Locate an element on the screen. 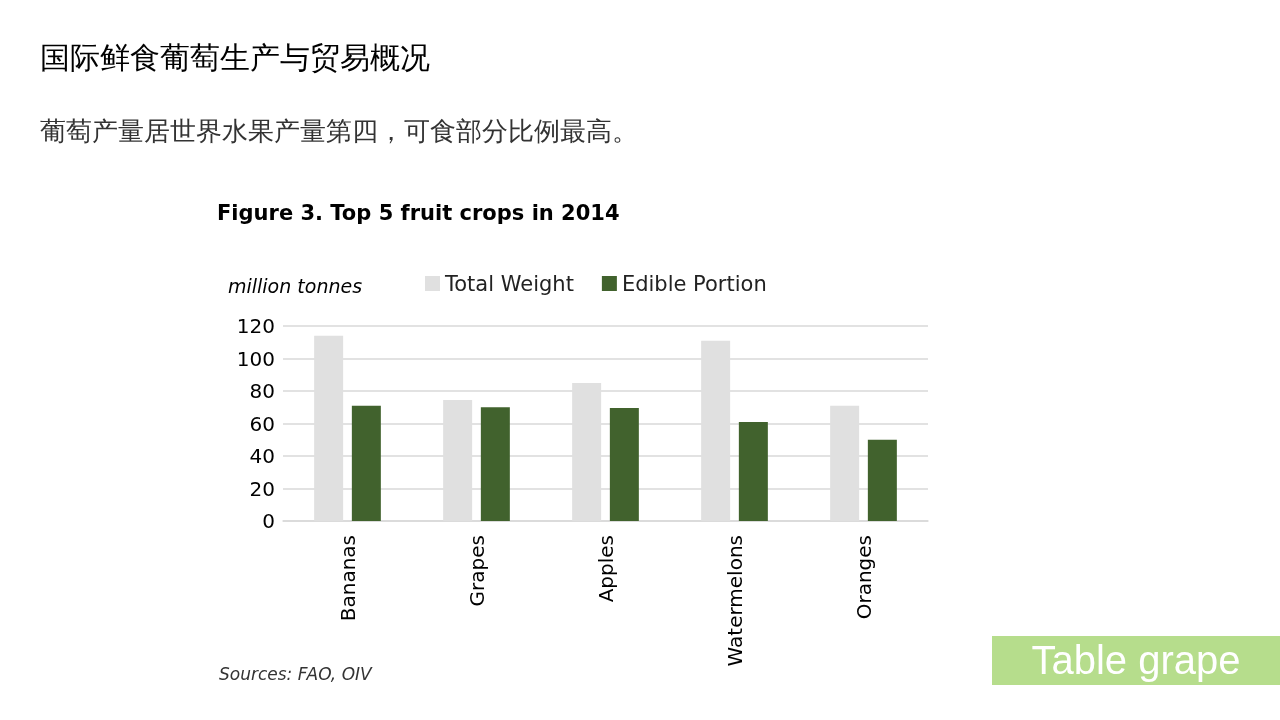  caption: Figure 3. Top 5 fruit crops in 2014 is located at coordinates (418, 213).